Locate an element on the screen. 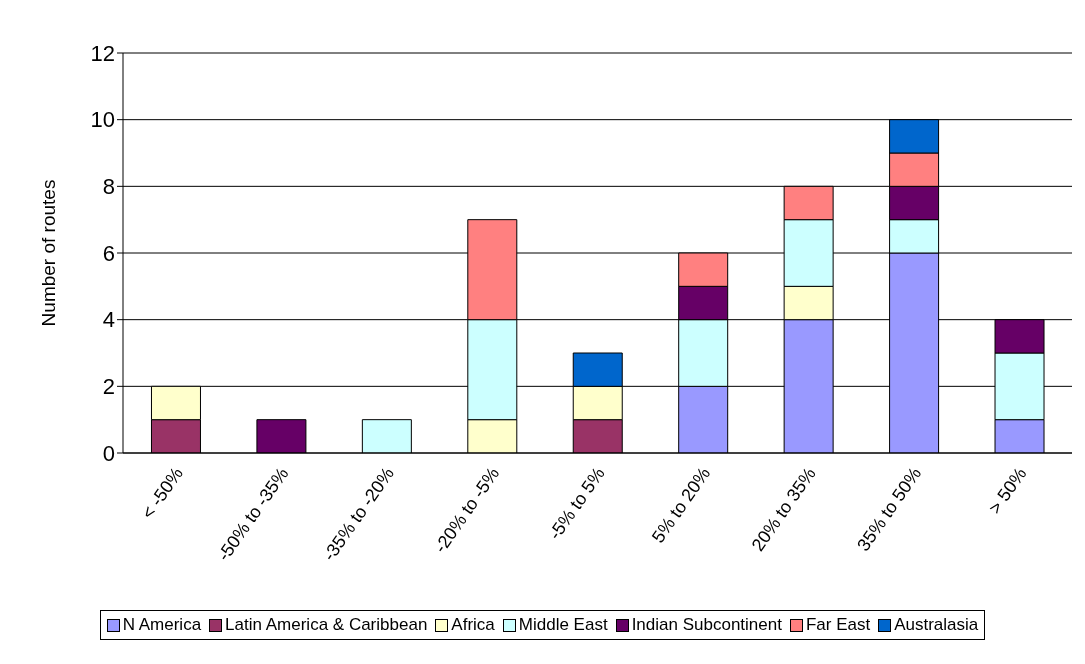 The height and width of the screenshot is (664, 1085). y-tick-label: 2 is located at coordinates (108, 387).